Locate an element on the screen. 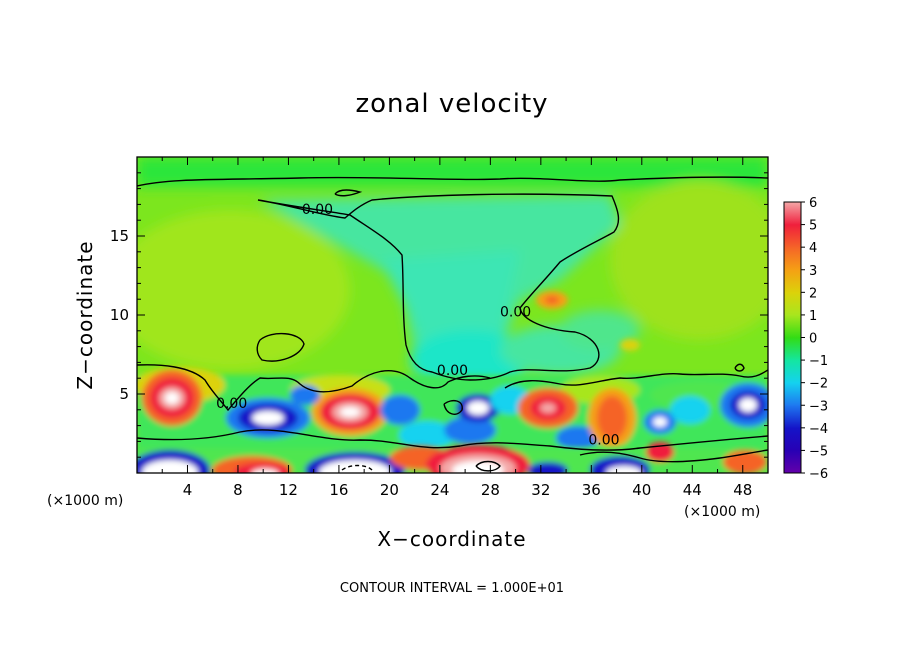 The width and height of the screenshot is (904, 654). contour-central-wedge is located at coordinates (438, 287).